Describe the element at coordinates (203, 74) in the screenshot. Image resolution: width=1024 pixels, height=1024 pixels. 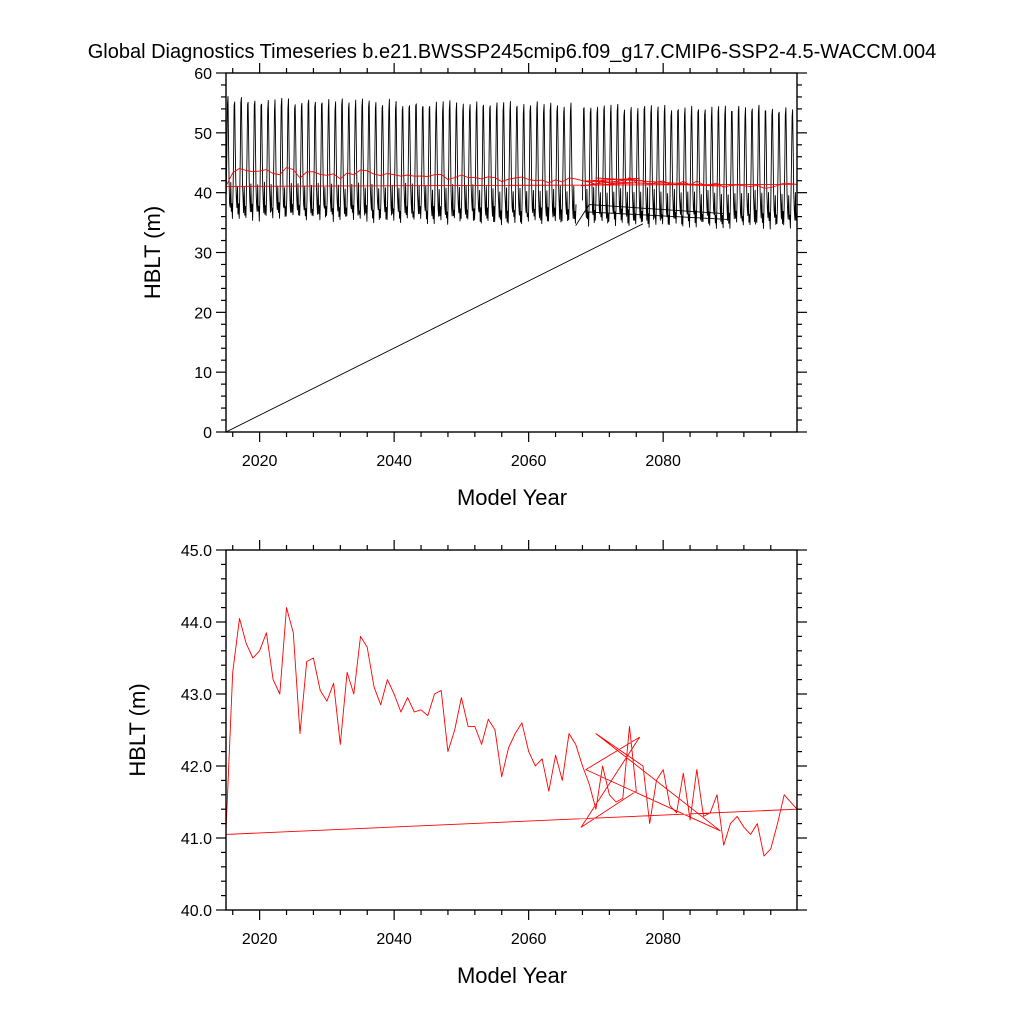
I see `y-tick-label: 60` at that location.